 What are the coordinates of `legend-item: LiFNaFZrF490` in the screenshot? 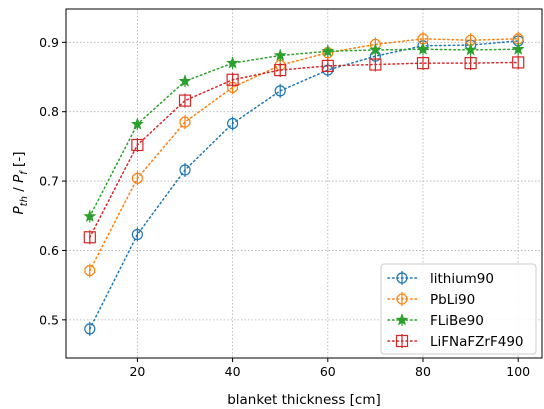 It's located at (455, 342).